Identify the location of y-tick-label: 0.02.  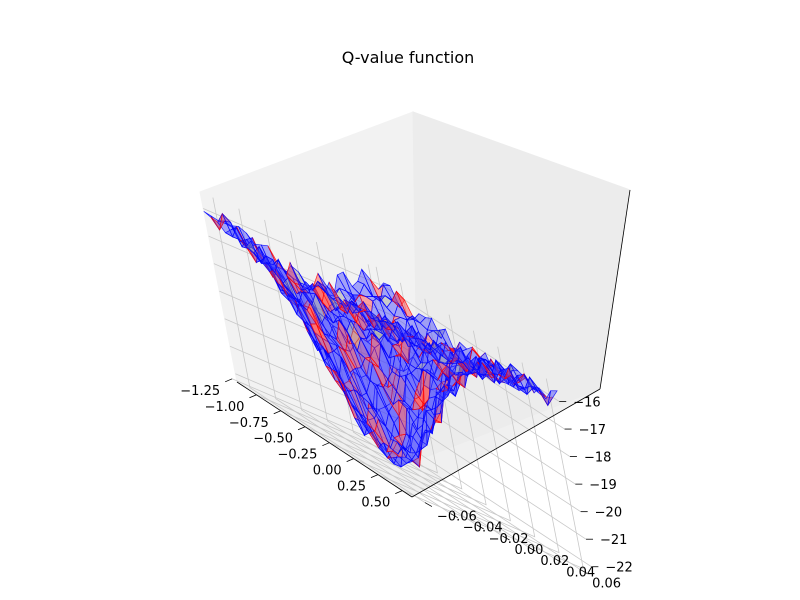
(554, 561).